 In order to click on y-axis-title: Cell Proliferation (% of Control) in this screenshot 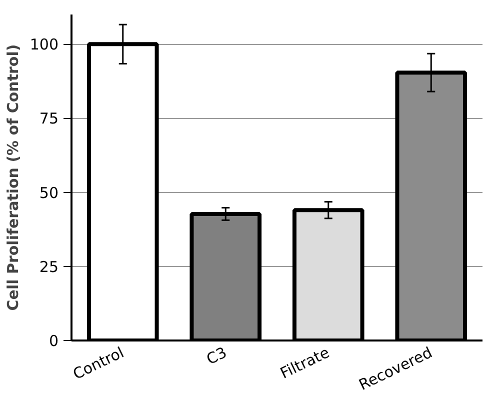, I will do `click(13, 177)`.